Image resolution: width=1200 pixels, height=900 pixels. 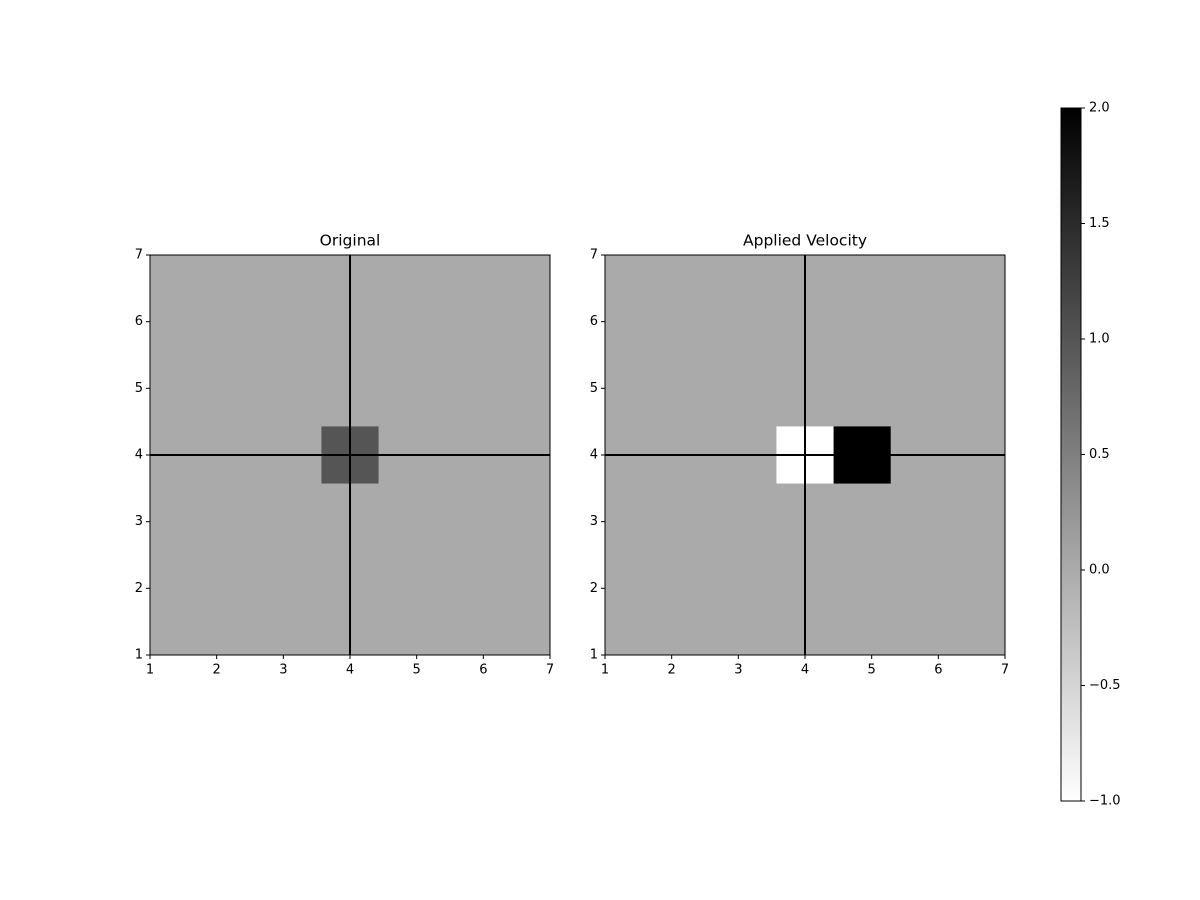 What do you see at coordinates (1071, 454) in the screenshot?
I see `colorbar` at bounding box center [1071, 454].